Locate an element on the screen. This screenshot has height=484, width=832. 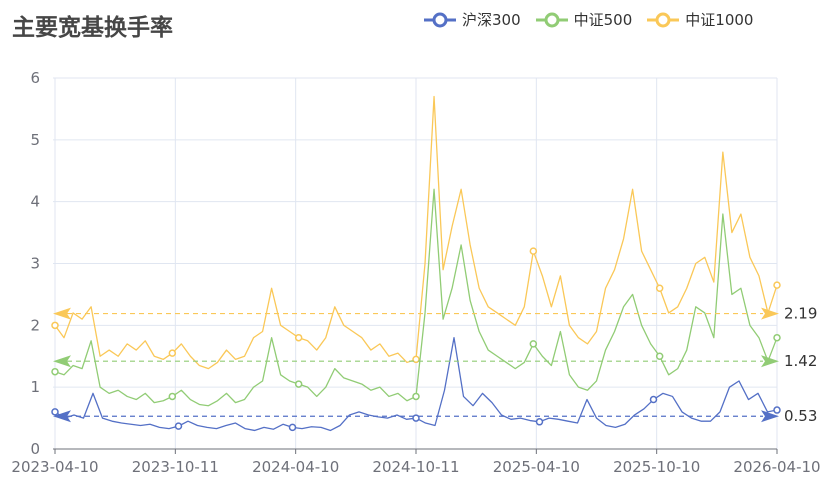
chart-title: 主要宽基换手率 is located at coordinates (92, 28).